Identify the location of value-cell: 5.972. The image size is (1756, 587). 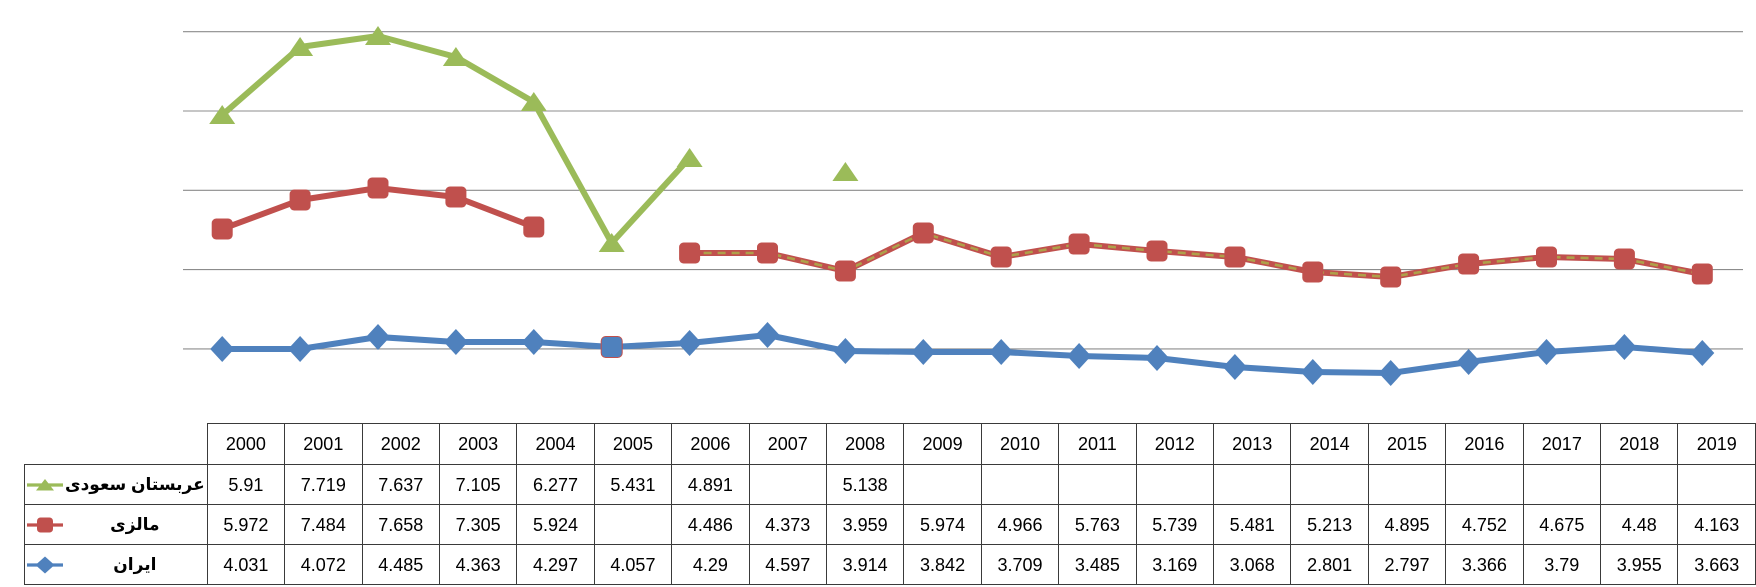
(246, 524).